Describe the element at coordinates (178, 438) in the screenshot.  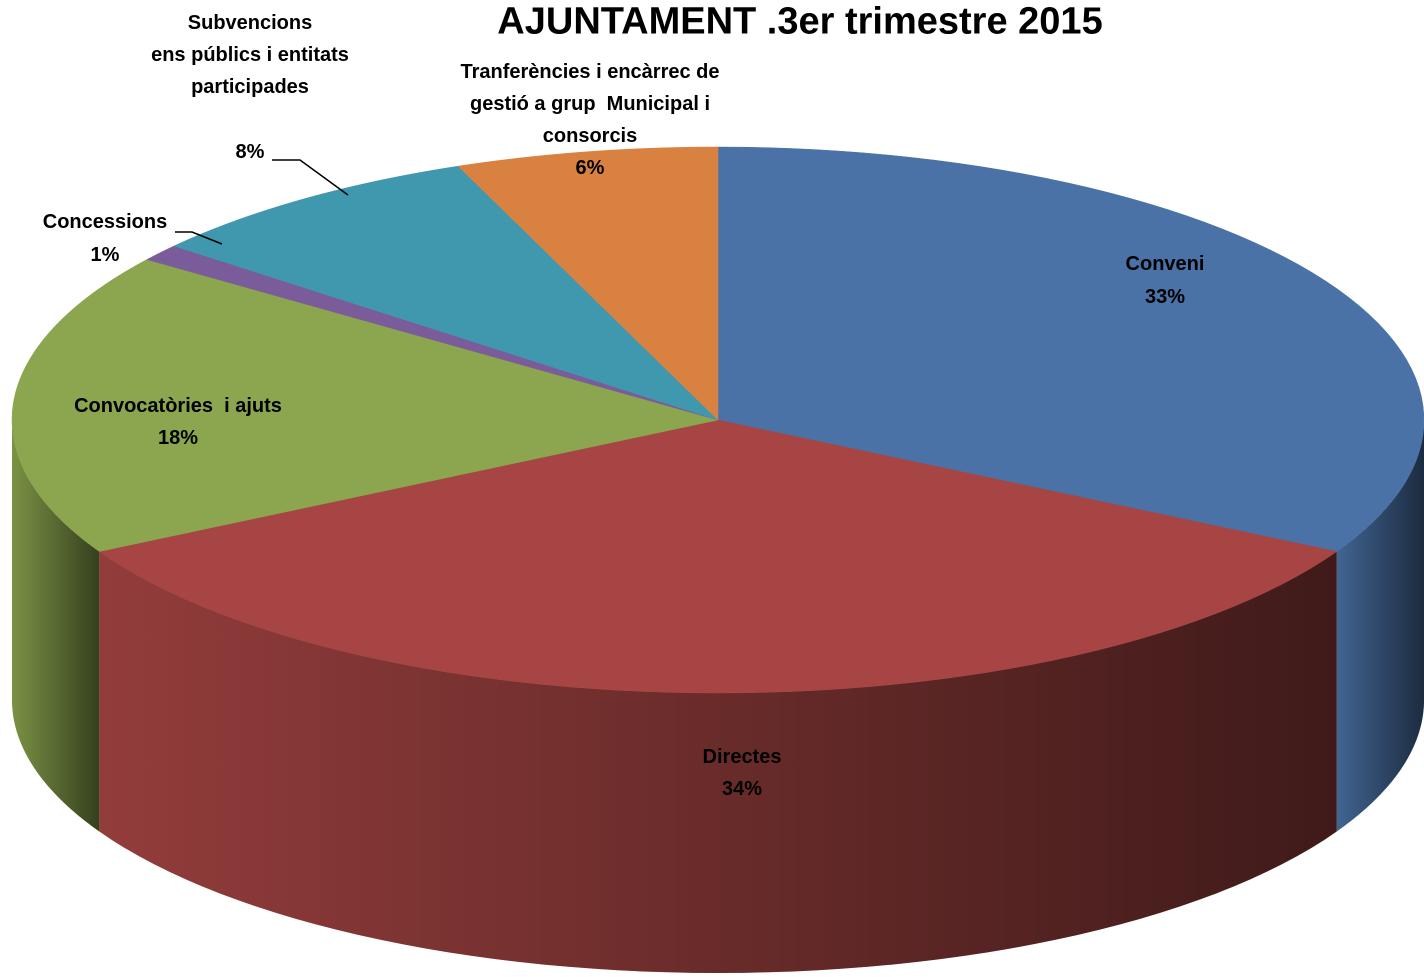
I see `value-label: 18%` at that location.